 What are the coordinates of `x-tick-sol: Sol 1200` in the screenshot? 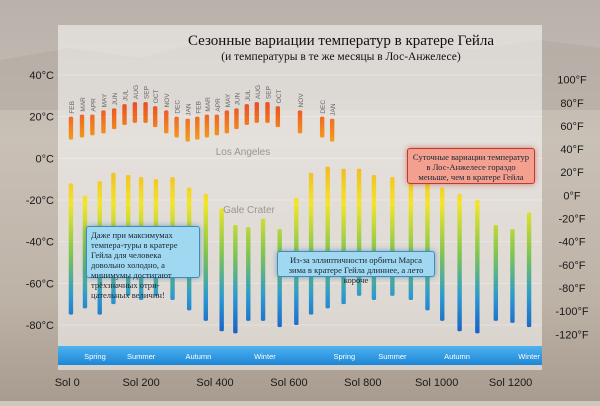 It's located at (510, 383).